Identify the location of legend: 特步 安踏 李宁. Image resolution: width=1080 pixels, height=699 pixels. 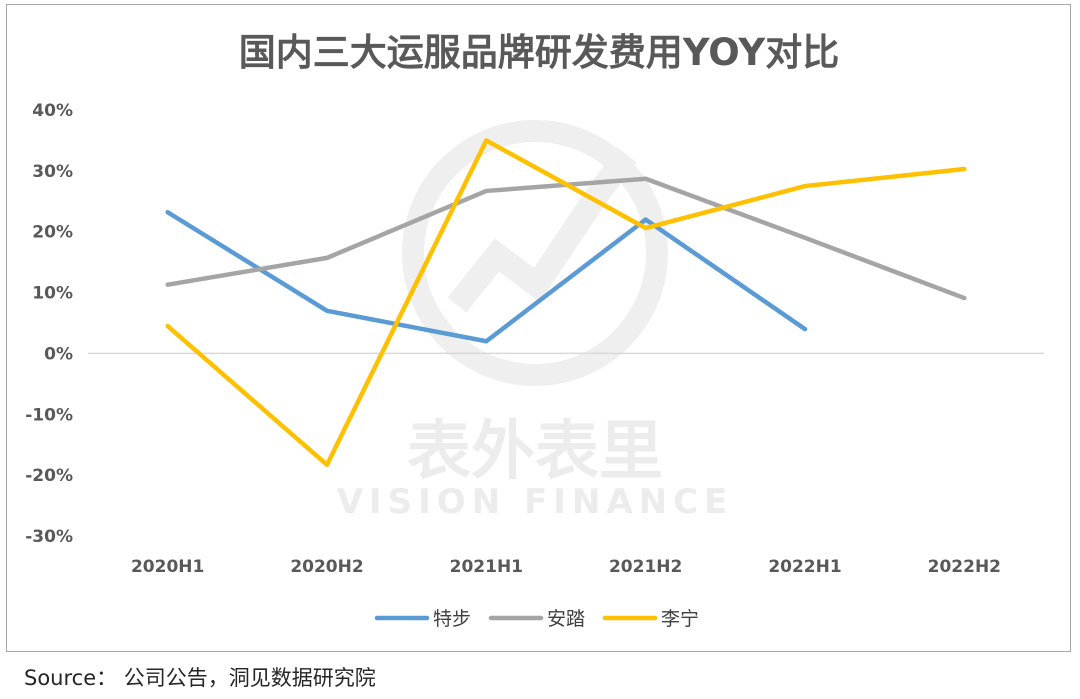
(536, 619).